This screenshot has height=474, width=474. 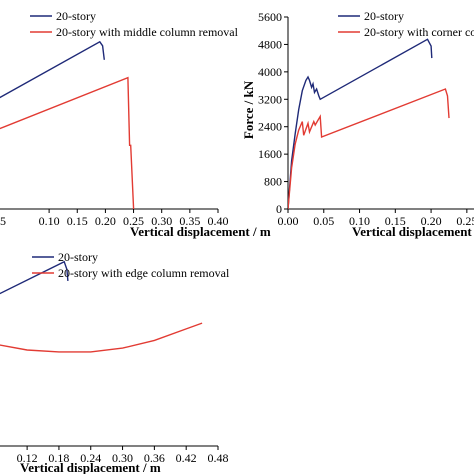 What do you see at coordinates (270, 17) in the screenshot?
I see `y-tick-label: 5600` at bounding box center [270, 17].